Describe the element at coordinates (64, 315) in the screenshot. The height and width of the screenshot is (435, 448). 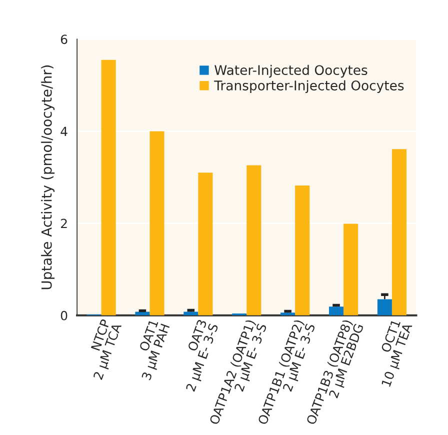
I see `y-tick-label: 0` at that location.